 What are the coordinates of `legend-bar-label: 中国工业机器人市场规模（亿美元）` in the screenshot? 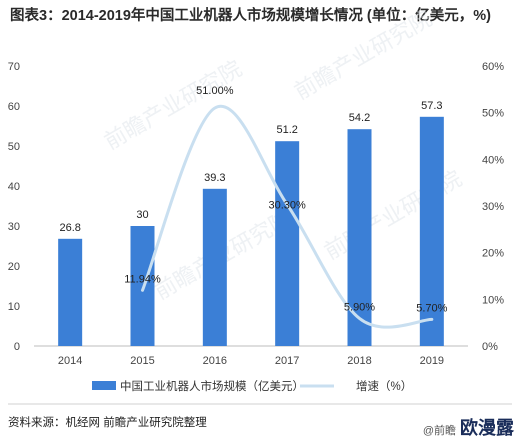 It's located at (212, 386).